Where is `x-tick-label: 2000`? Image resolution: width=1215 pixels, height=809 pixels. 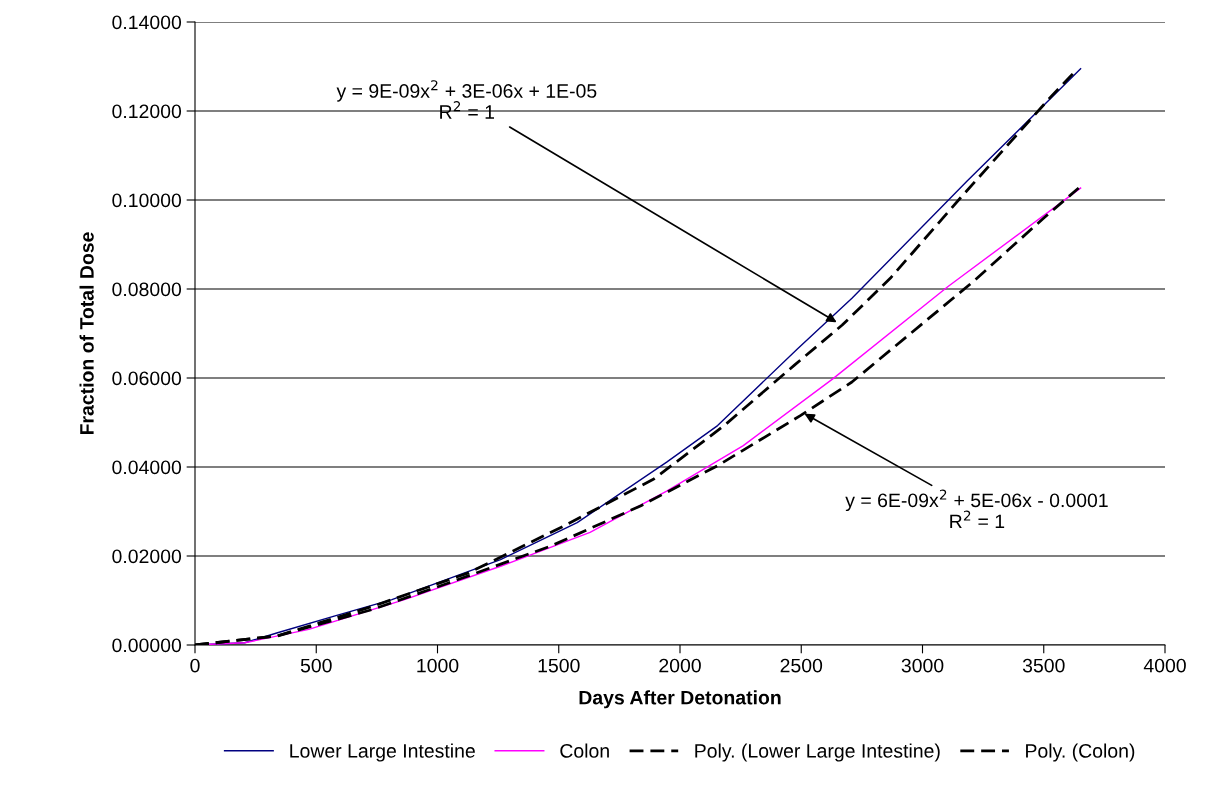
x-tick-label: 2000 is located at coordinates (680, 665).